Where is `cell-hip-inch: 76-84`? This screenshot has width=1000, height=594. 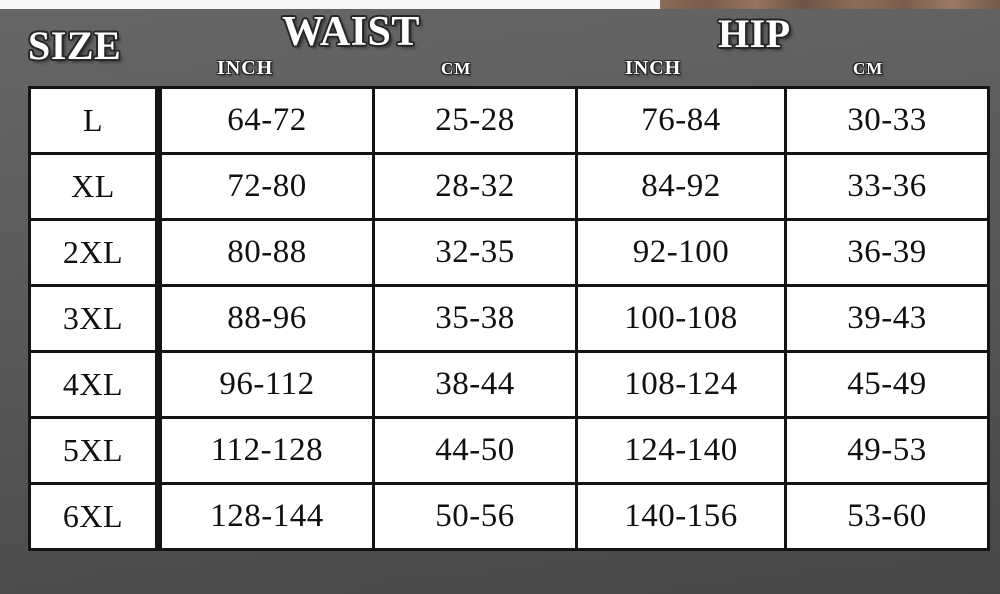 cell-hip-inch: 76-84 is located at coordinates (679, 119).